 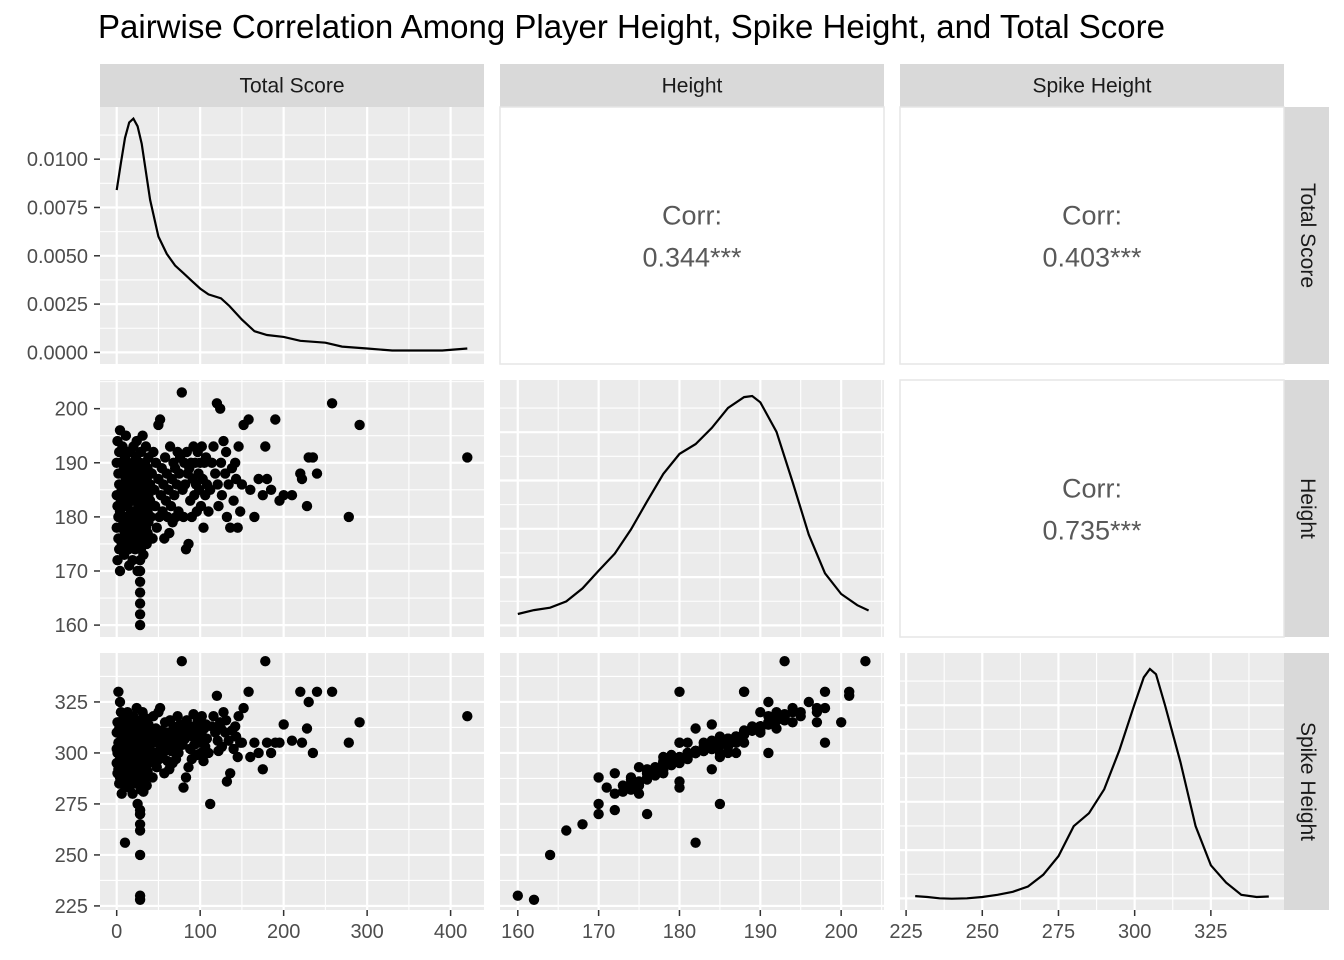 What do you see at coordinates (692, 216) in the screenshot?
I see `corr-label: Corr:` at bounding box center [692, 216].